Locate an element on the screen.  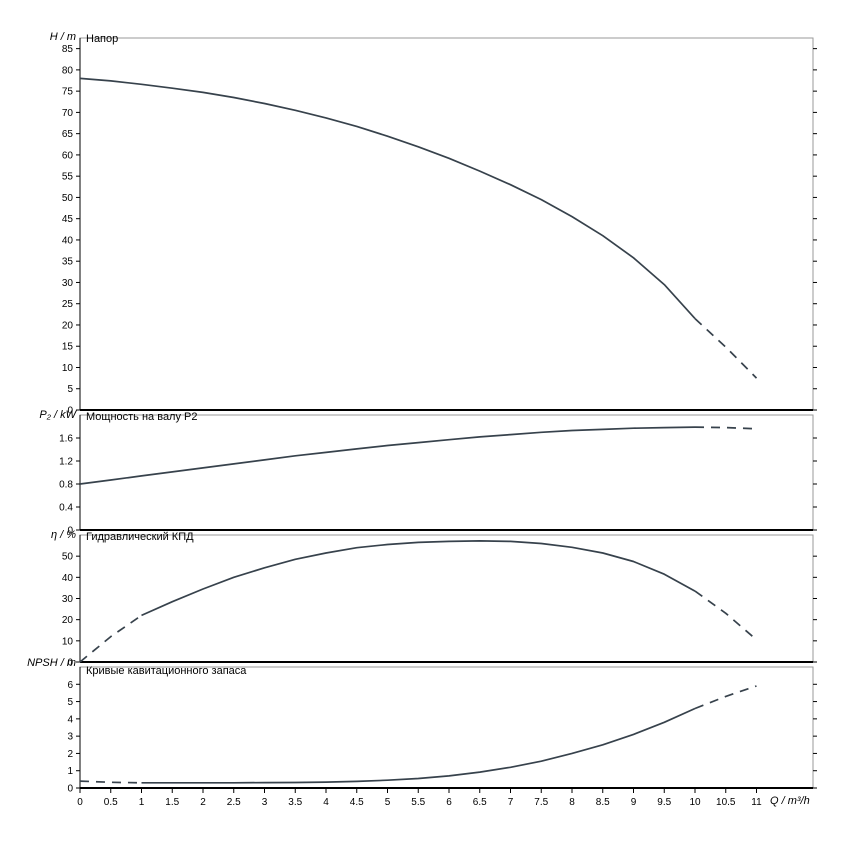
x-tick-label: 8.5 is located at coordinates (603, 802).